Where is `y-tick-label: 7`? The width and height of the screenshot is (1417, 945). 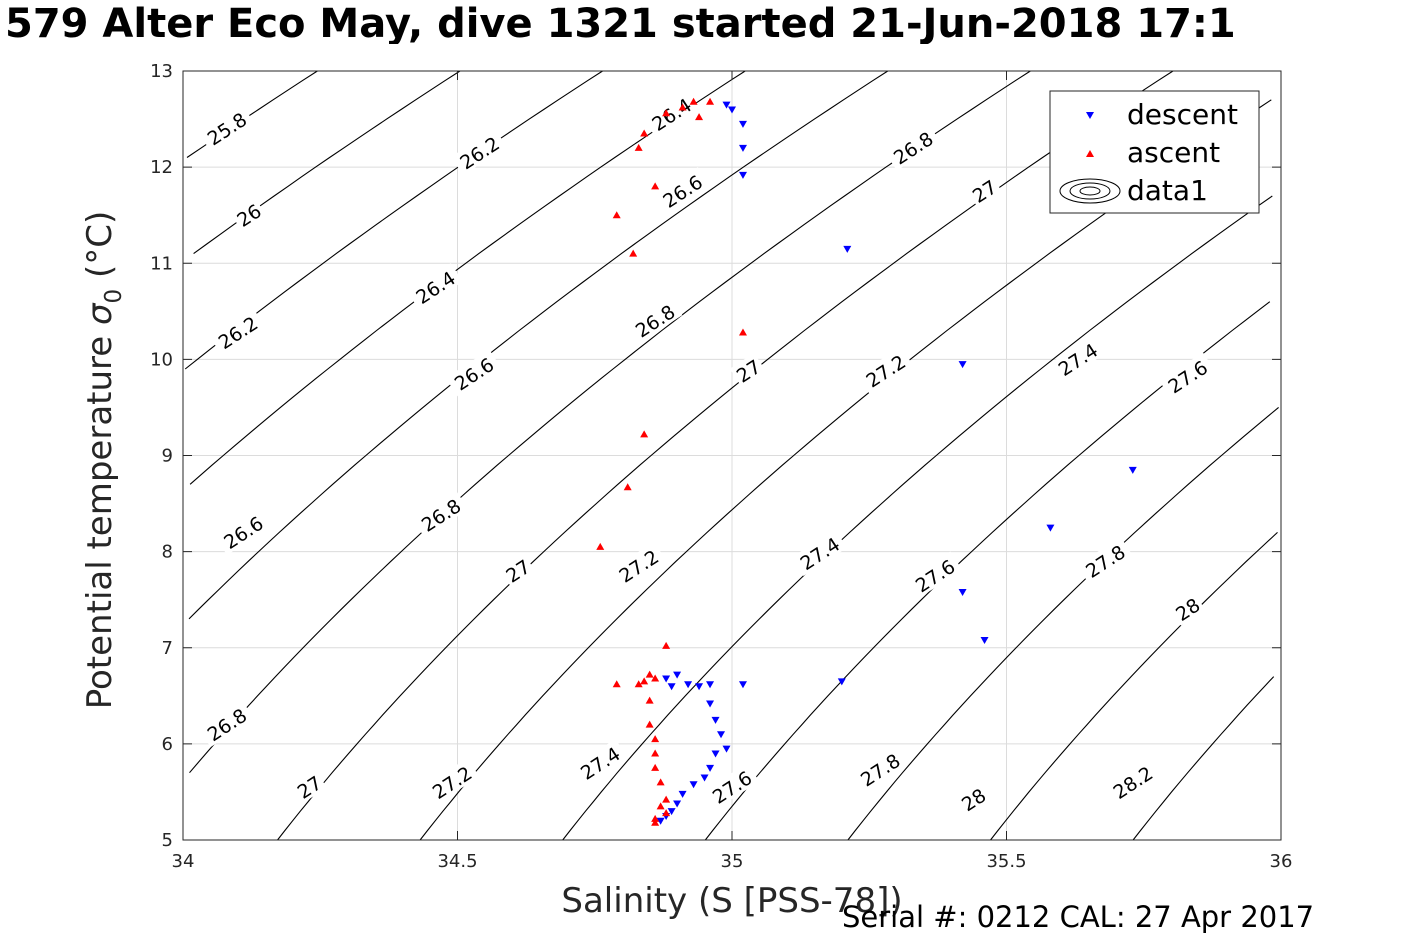 y-tick-label: 7 is located at coordinates (167, 648).